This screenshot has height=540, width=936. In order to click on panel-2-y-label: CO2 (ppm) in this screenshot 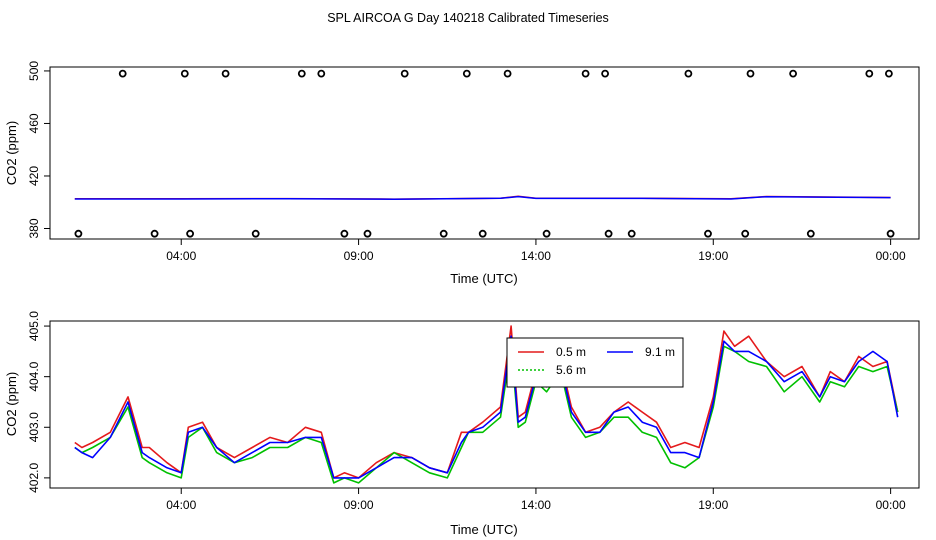, I will do `click(11, 404)`.